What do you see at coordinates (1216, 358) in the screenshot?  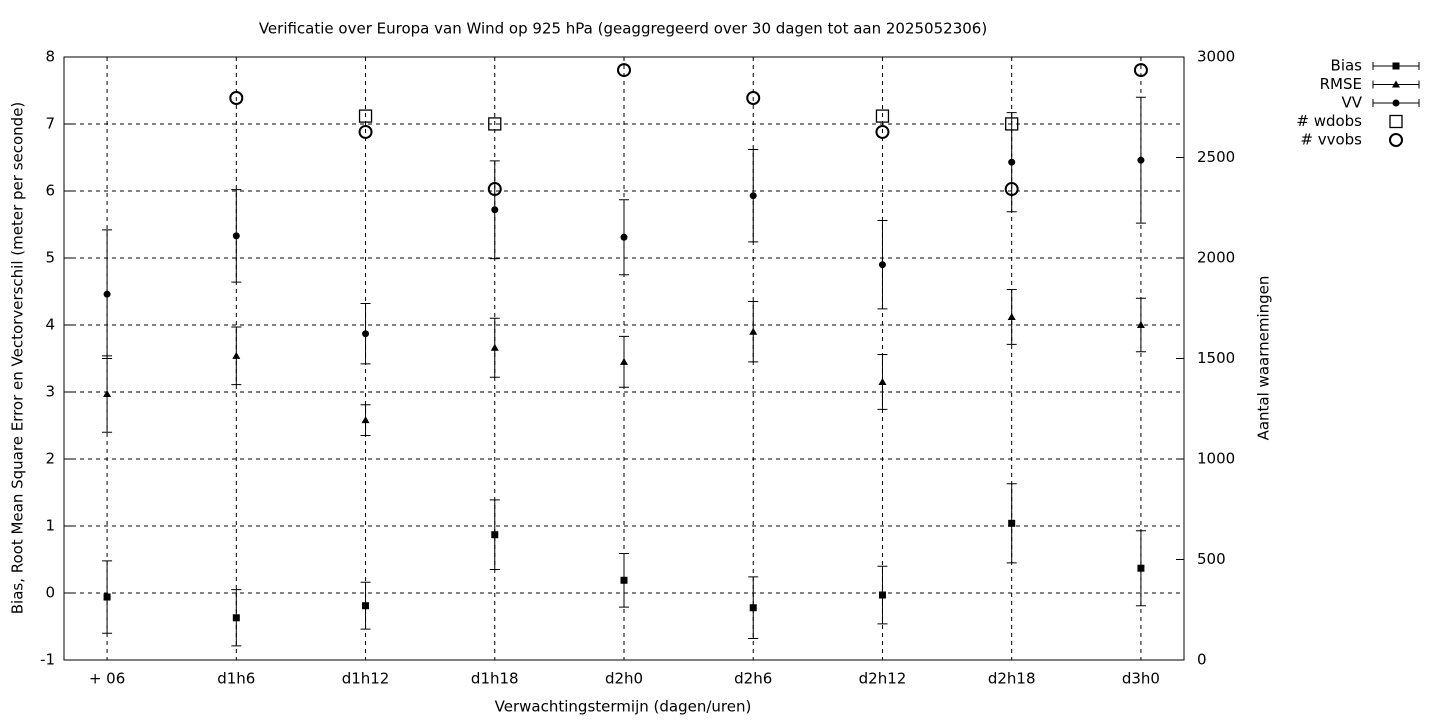 I see `y2-tick-label: 1500` at bounding box center [1216, 358].